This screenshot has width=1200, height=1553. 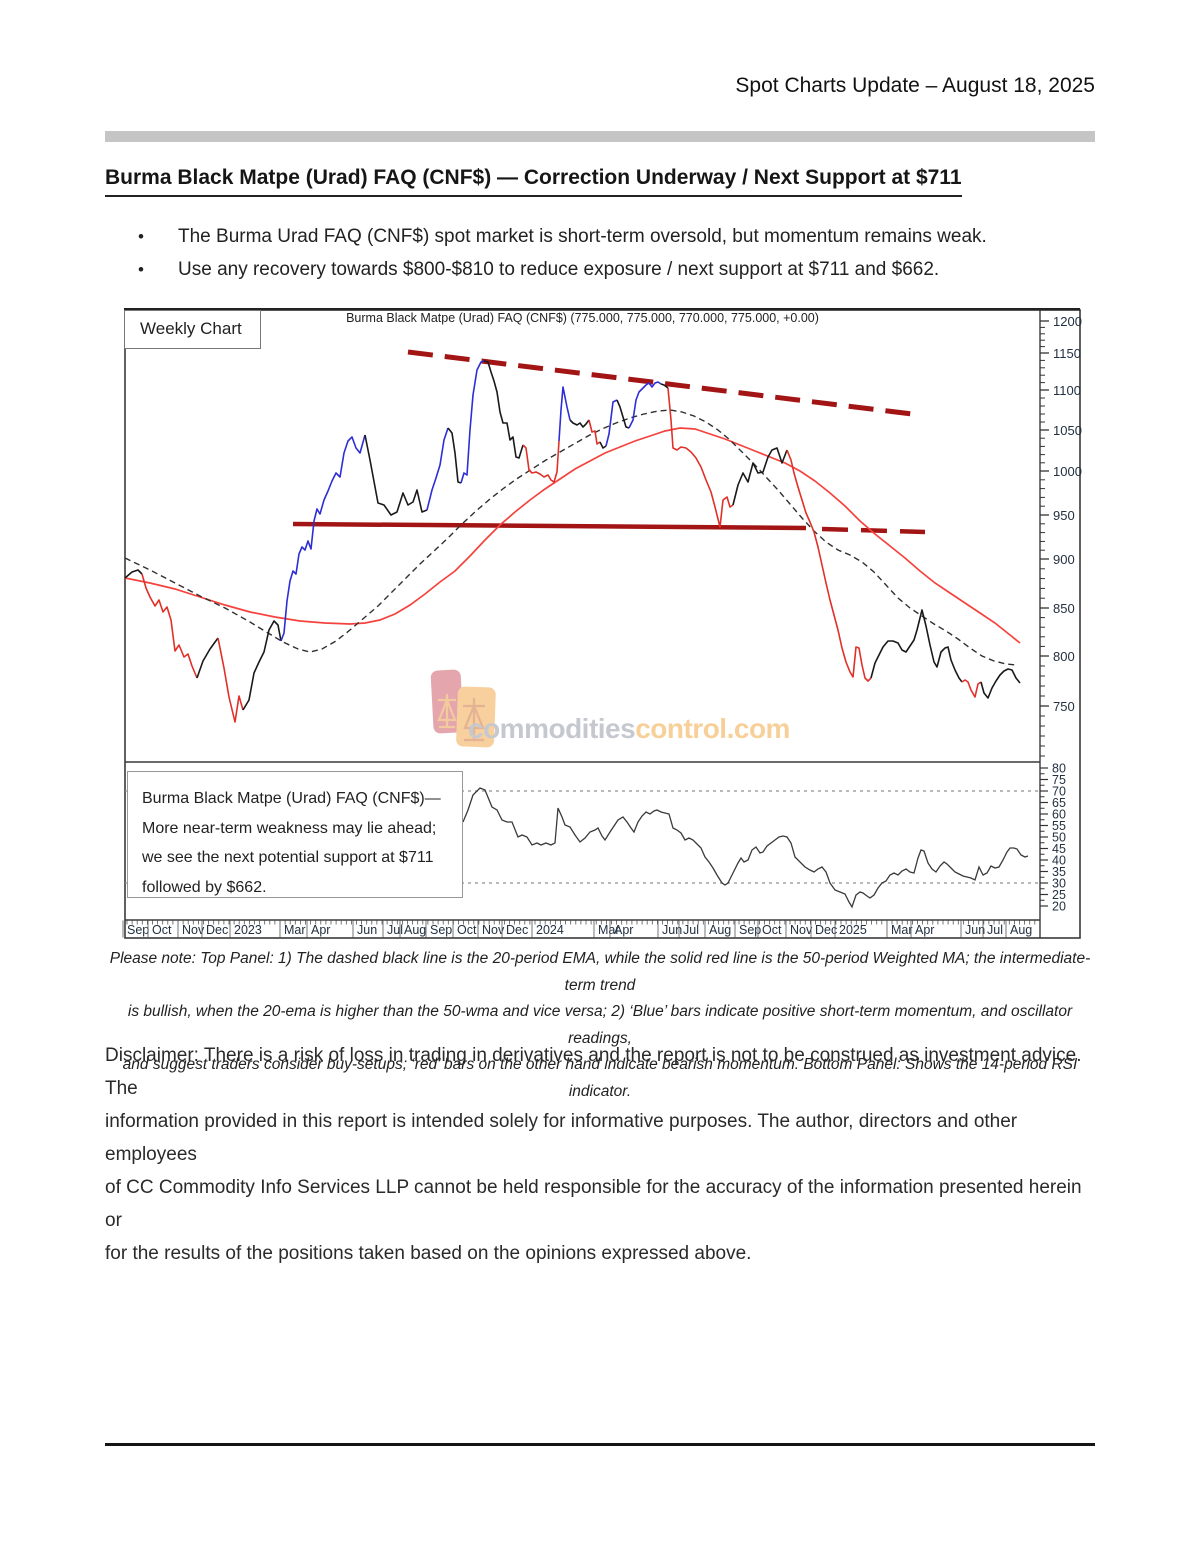 I want to click on x-axis-label: Dec, so click(x=217, y=930).